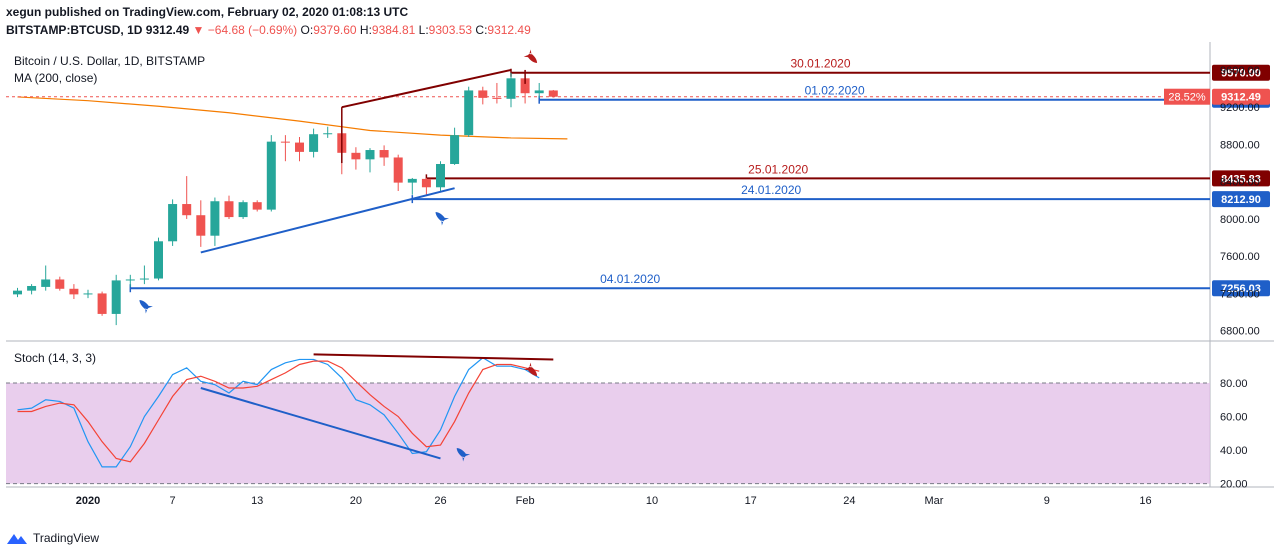 The width and height of the screenshot is (1274, 551). I want to click on change-arrow-icon: ▼, so click(198, 30).